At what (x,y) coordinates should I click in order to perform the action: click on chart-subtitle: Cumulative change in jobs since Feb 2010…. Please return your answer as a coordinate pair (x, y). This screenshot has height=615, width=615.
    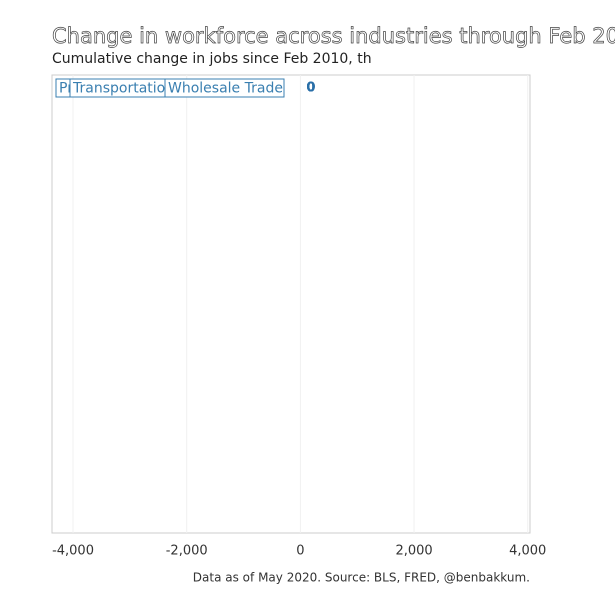
    Looking at the image, I should click on (212, 59).